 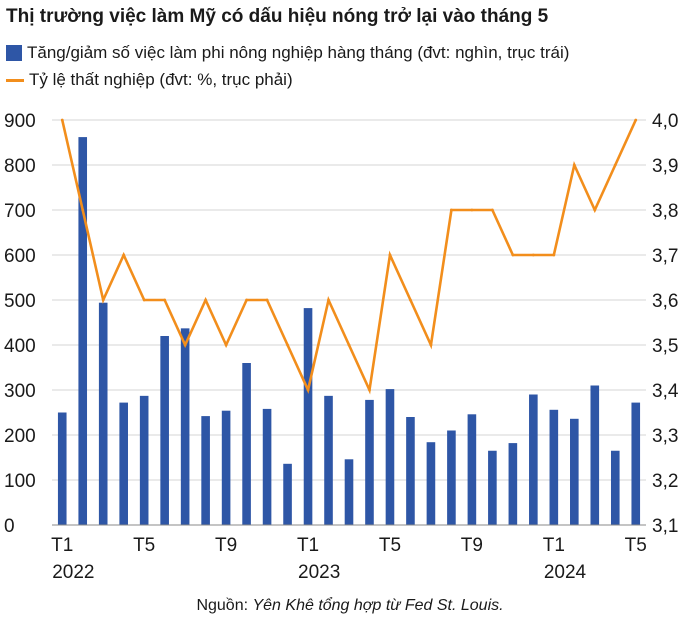 What do you see at coordinates (565, 572) in the screenshot?
I see `x-year-label: 2024` at bounding box center [565, 572].